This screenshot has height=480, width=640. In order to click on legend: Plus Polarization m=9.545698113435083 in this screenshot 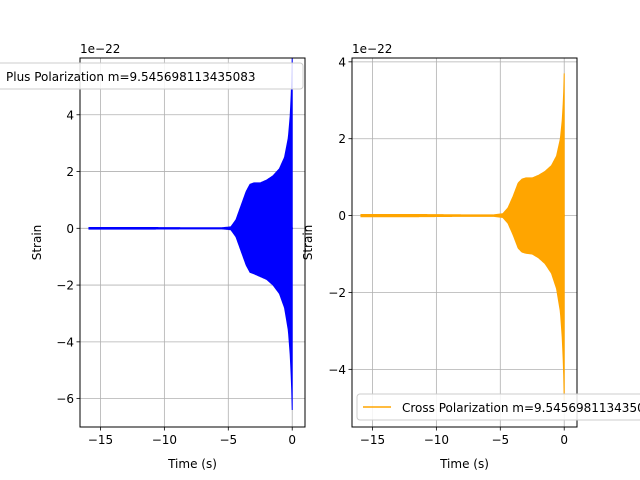, I will do `click(152, 76)`.